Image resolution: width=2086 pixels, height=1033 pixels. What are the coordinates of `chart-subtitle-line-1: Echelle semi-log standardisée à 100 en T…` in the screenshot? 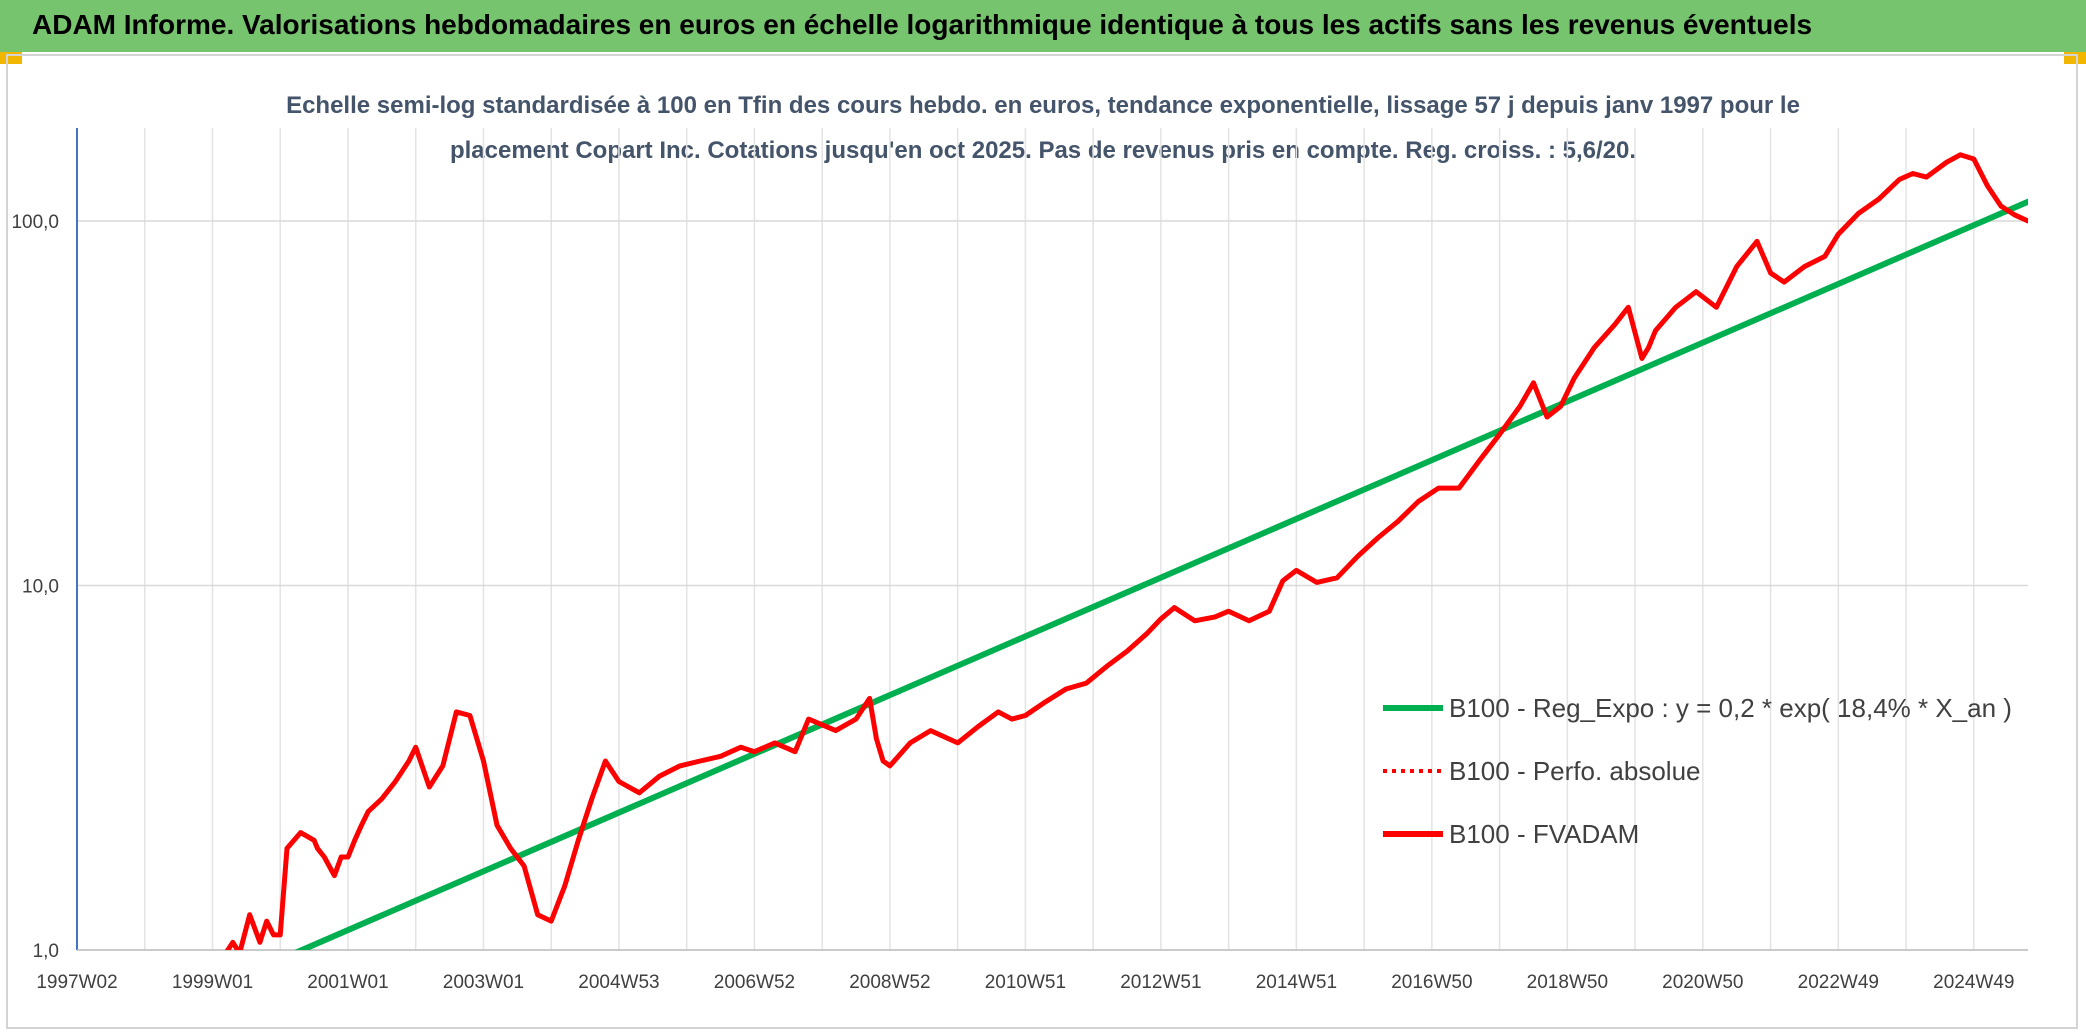 It's located at (1043, 105).